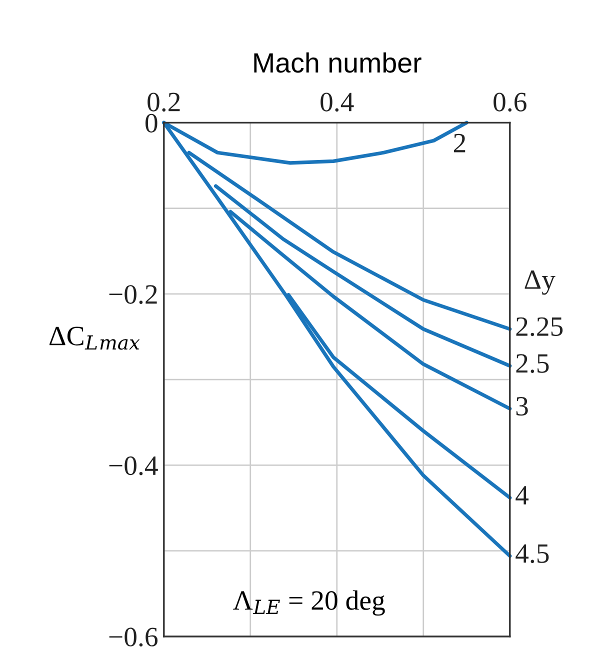 Image resolution: width=607 pixels, height=663 pixels. What do you see at coordinates (510, 102) in the screenshot?
I see `x-tick-label: 0.6` at bounding box center [510, 102].